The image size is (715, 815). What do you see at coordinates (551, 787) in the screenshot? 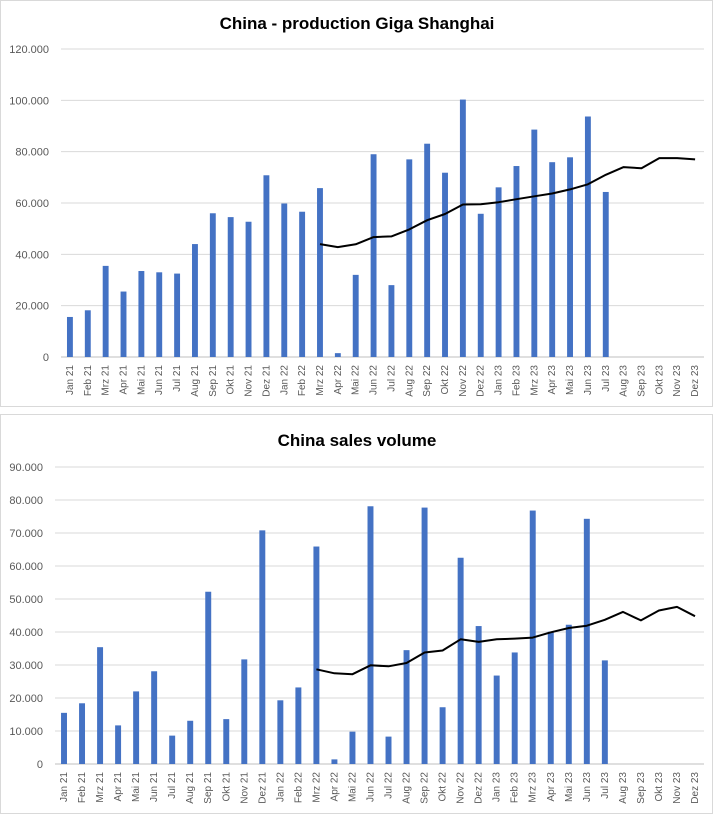
I see `x-tick-label: Apr 23` at bounding box center [551, 787].